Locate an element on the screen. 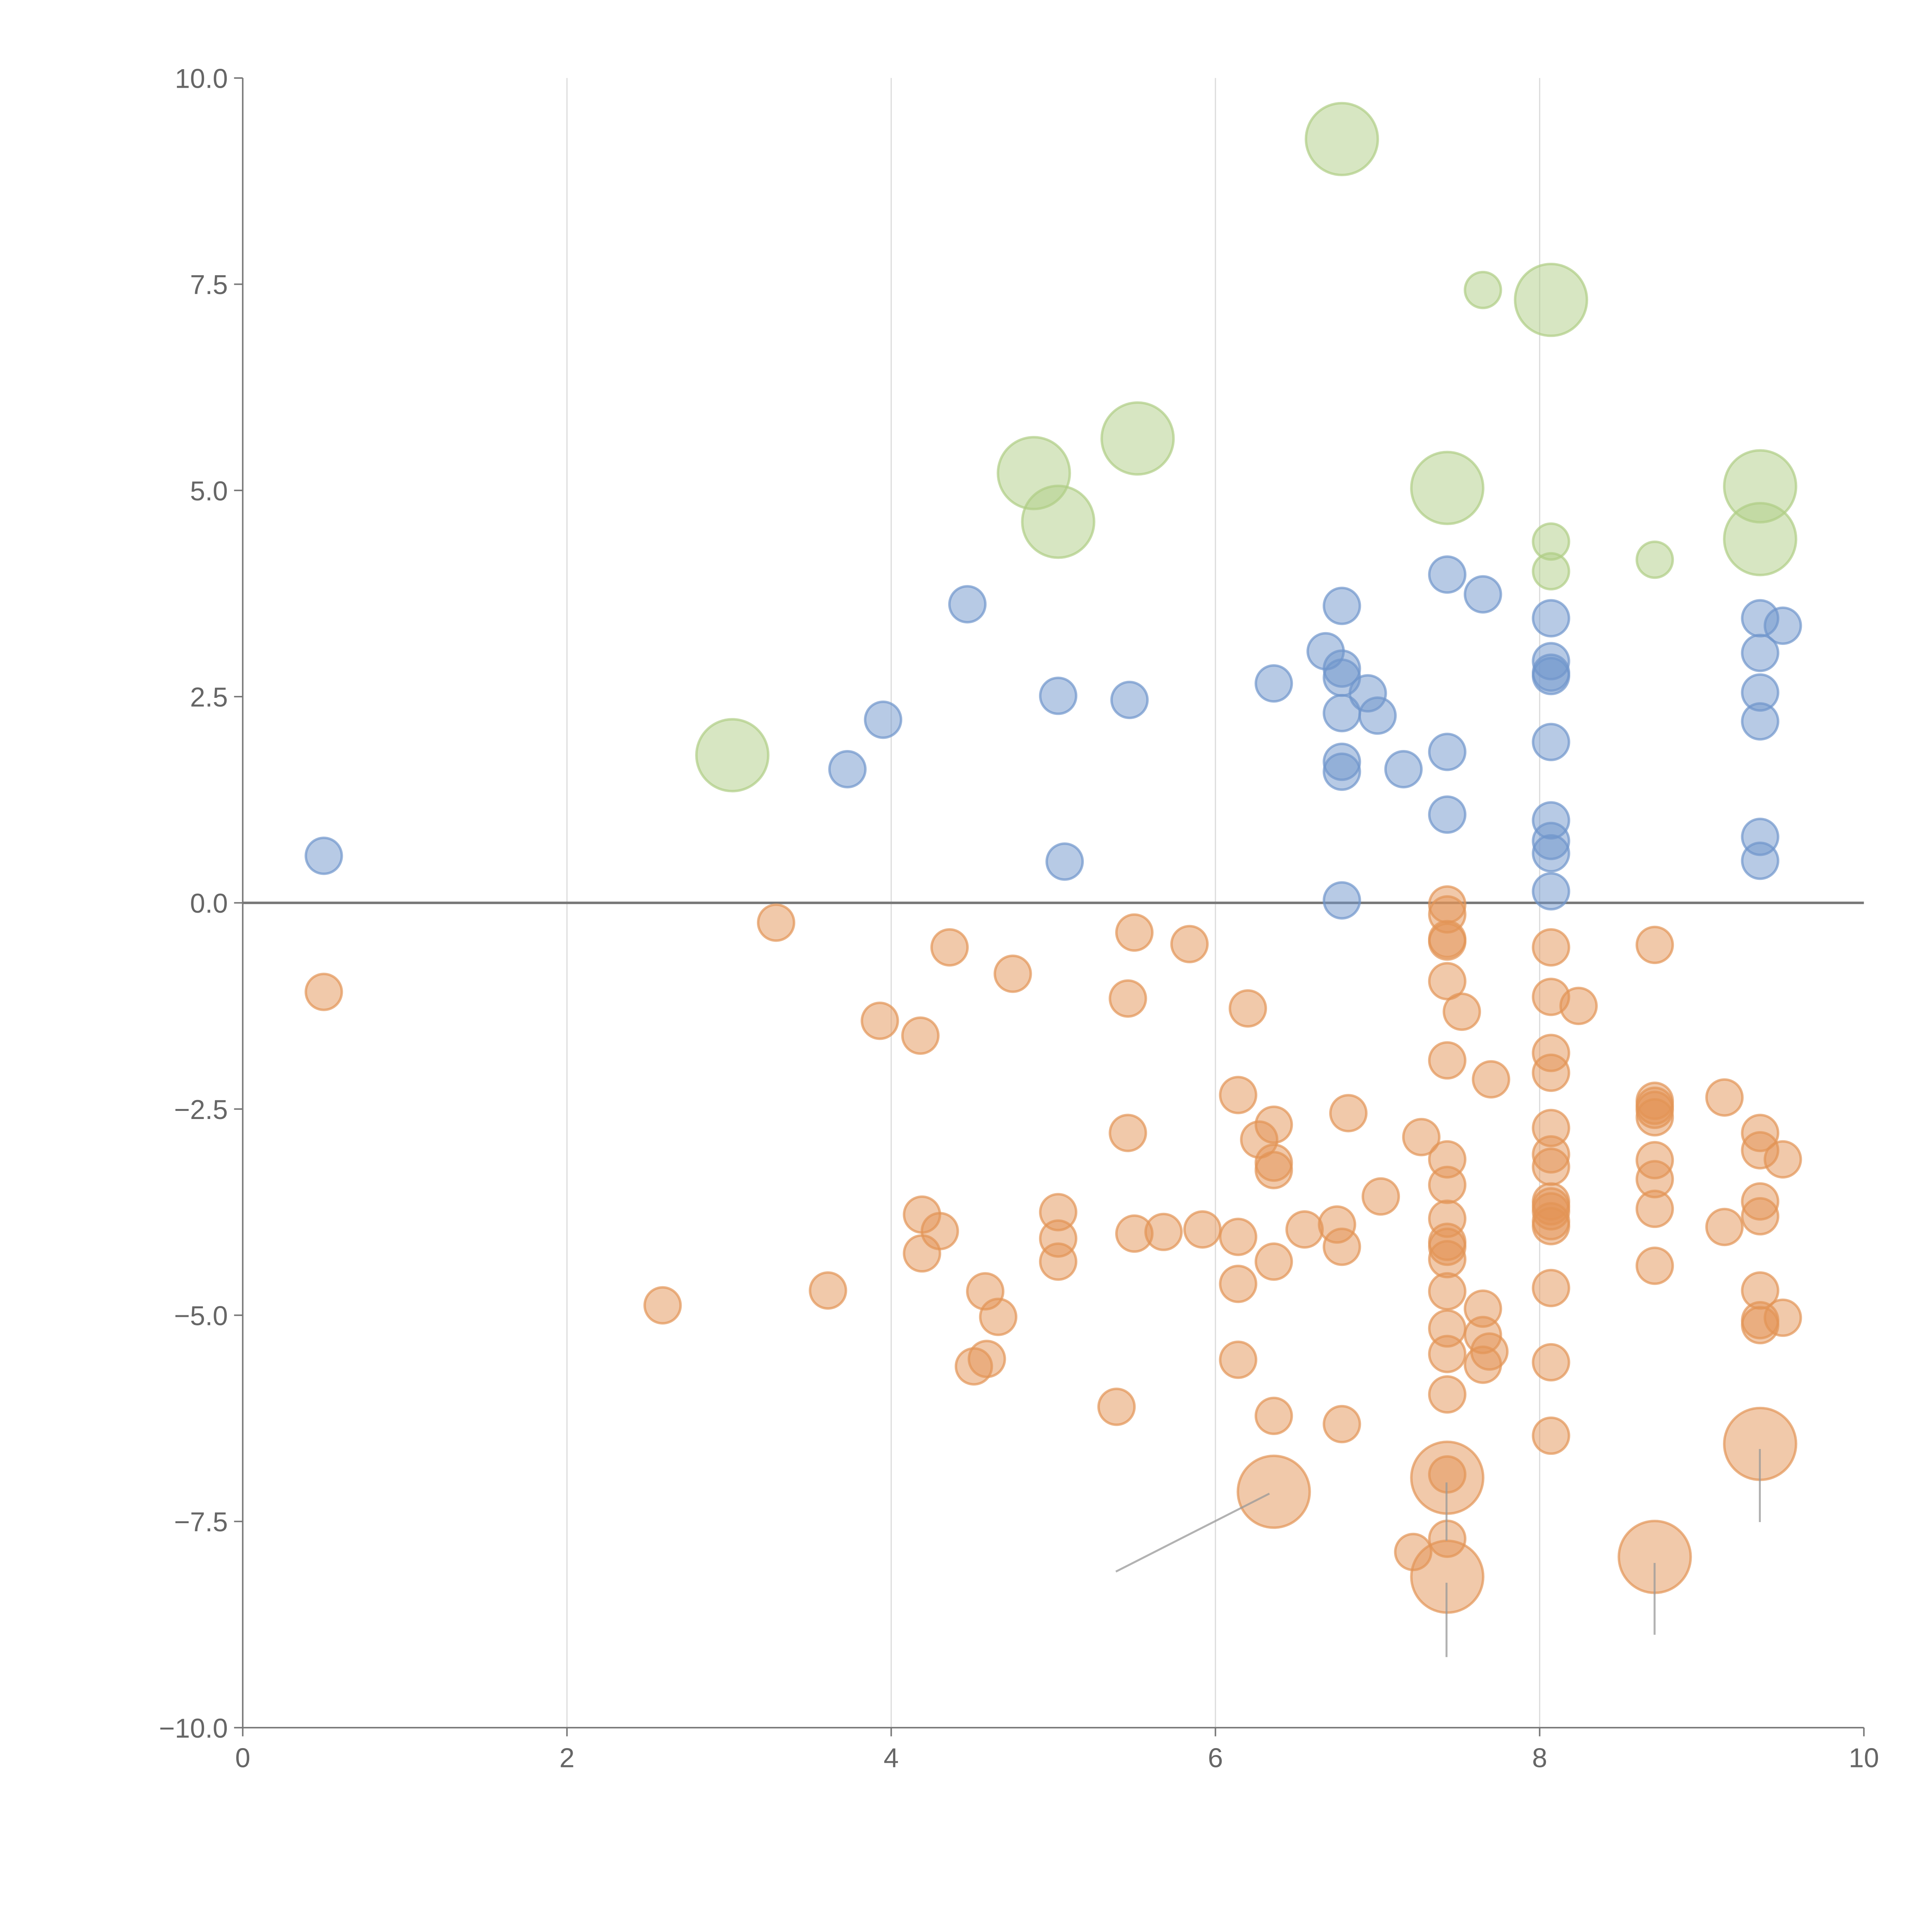 This screenshot has height=1932, width=1932. y-tick-label: −2.5 is located at coordinates (201, 1109).